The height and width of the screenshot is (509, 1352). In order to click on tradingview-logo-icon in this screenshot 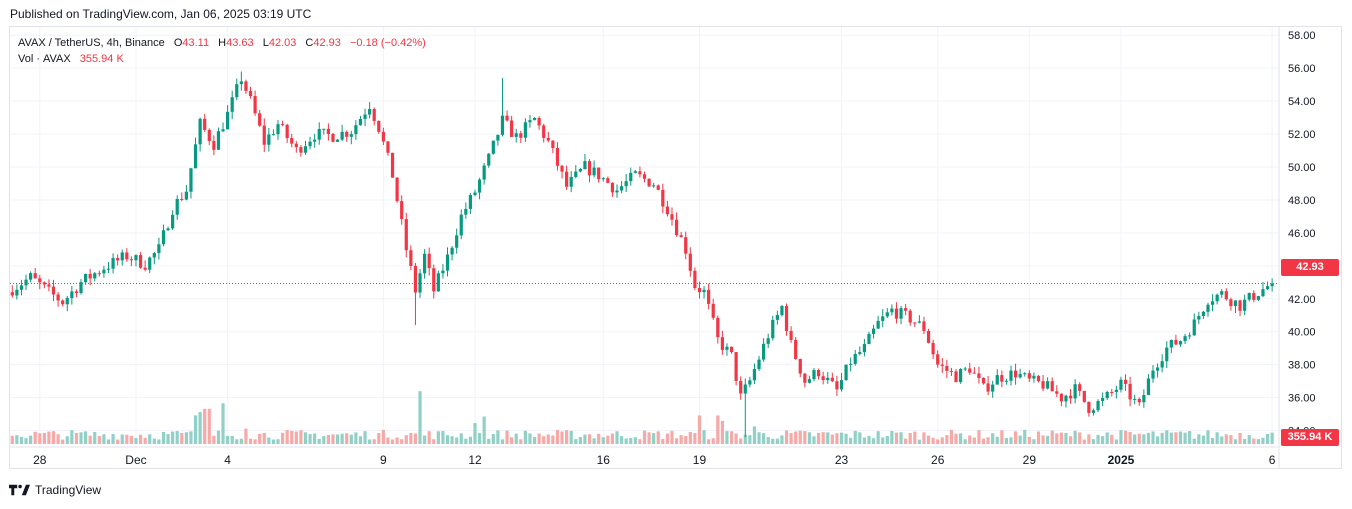, I will do `click(19, 490)`.